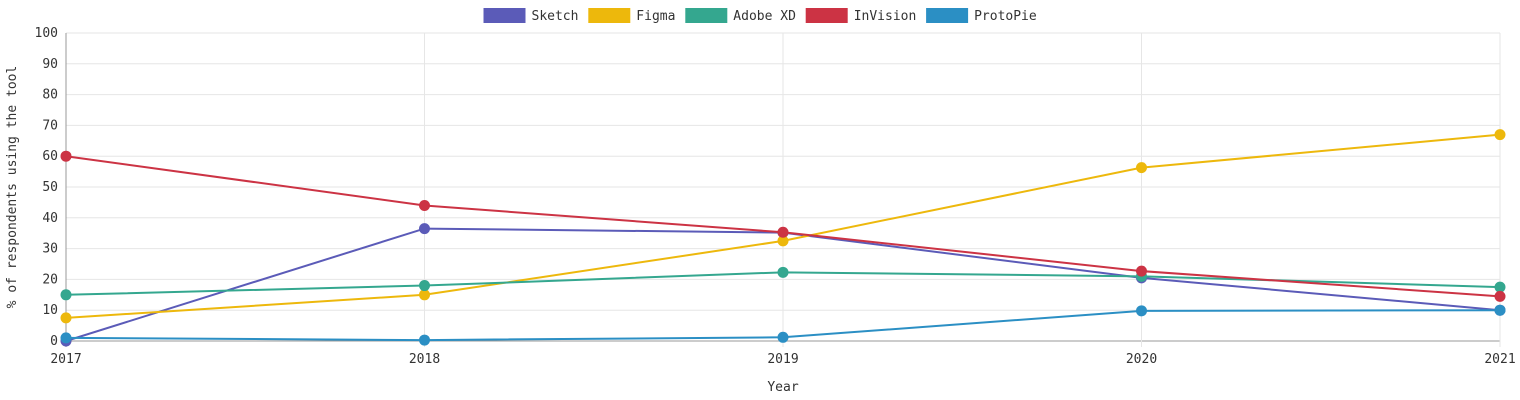 The width and height of the screenshot is (1520, 400). What do you see at coordinates (50, 279) in the screenshot?
I see `y-tick-label: 20` at bounding box center [50, 279].